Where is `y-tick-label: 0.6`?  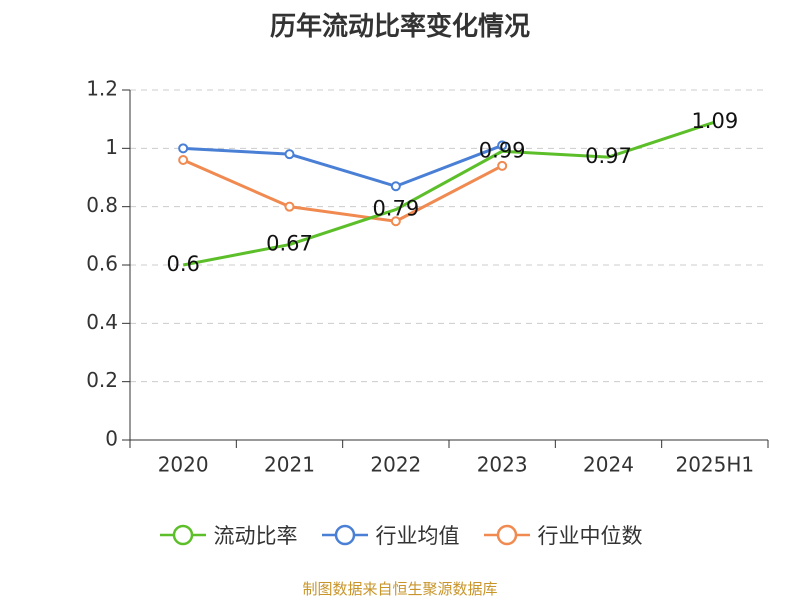 y-tick-label: 0.6 is located at coordinates (102, 264).